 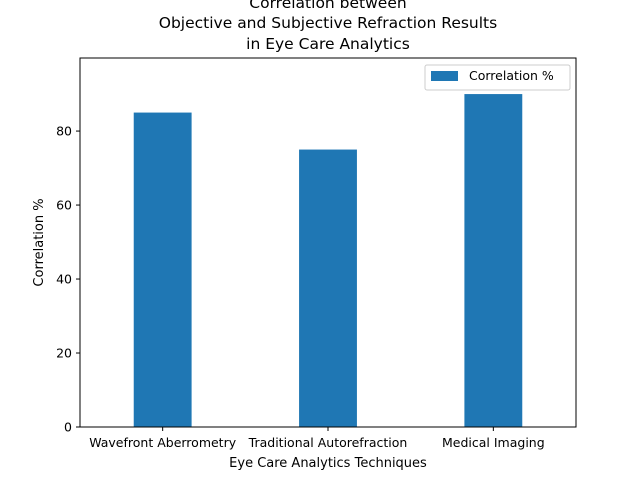 What do you see at coordinates (64, 353) in the screenshot?
I see `y-tick-label: 20` at bounding box center [64, 353].